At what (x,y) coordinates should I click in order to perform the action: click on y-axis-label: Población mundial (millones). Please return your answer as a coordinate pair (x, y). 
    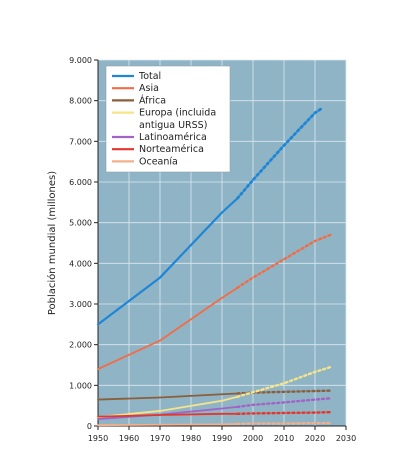
    Looking at the image, I should click on (52, 243).